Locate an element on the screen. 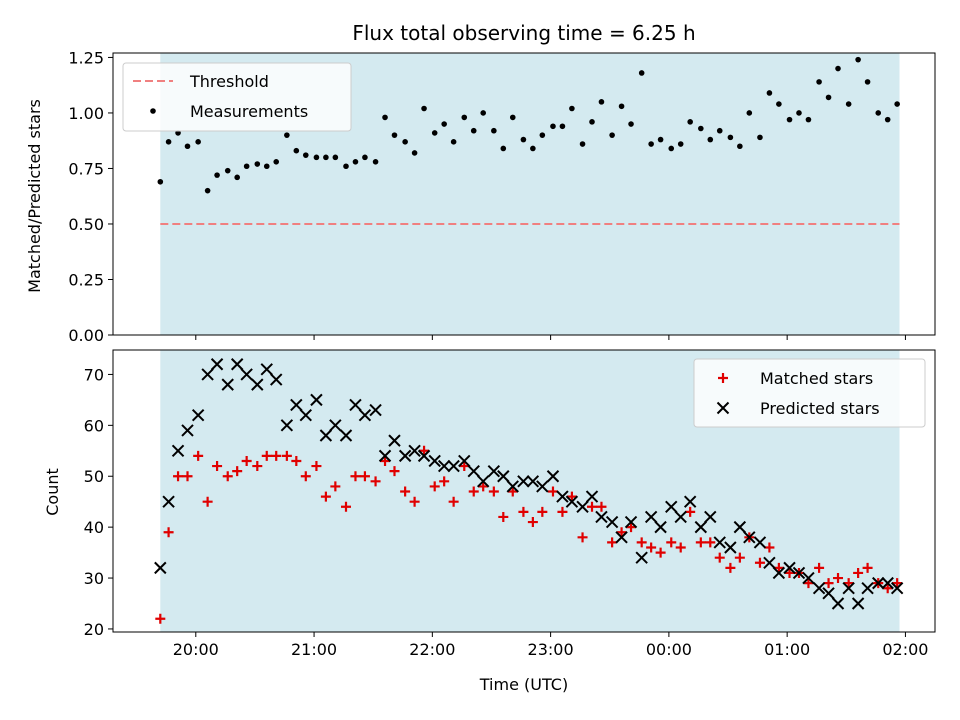 Image resolution: width=960 pixels, height=720 pixels. x-tick-label: 20:00 is located at coordinates (196, 649).